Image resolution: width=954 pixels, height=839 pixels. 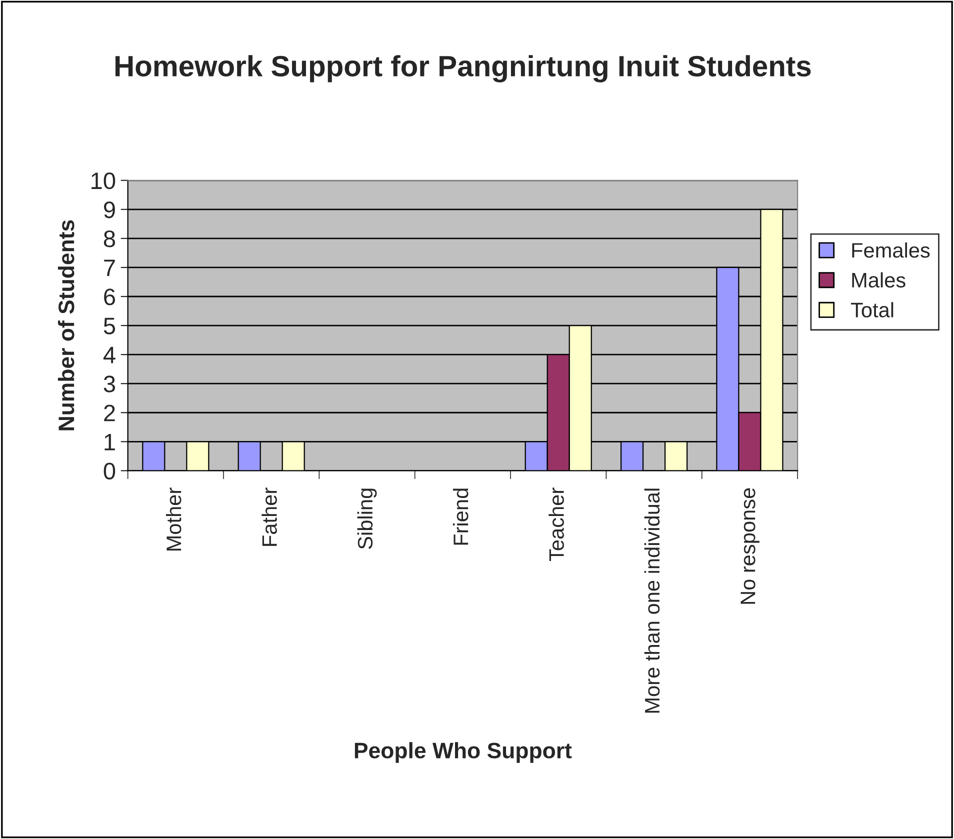 What do you see at coordinates (66, 325) in the screenshot?
I see `y-axis-title: Number of Students` at bounding box center [66, 325].